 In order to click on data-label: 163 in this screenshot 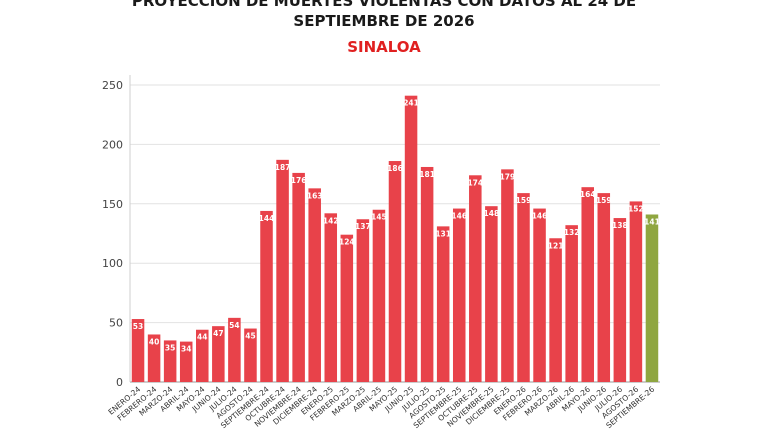, I will do `click(315, 195)`.